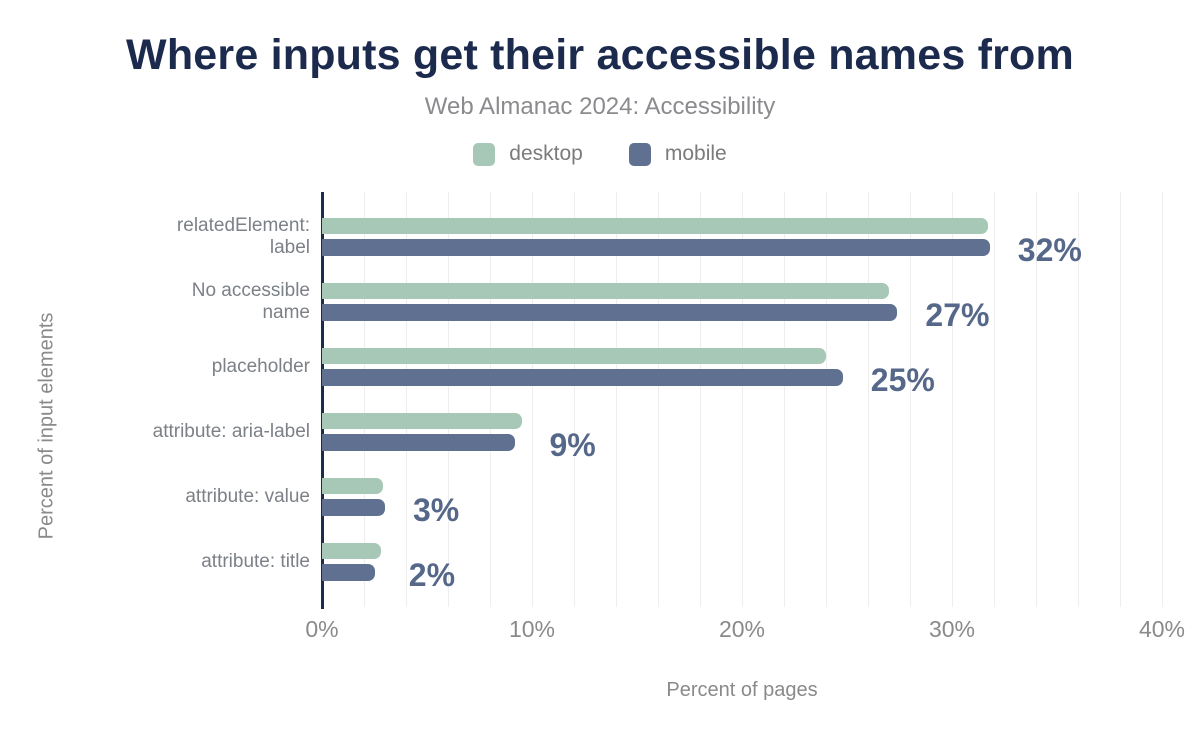 This screenshot has height=742, width=1200. Describe the element at coordinates (436, 510) in the screenshot. I see `value-label: 3%` at that location.